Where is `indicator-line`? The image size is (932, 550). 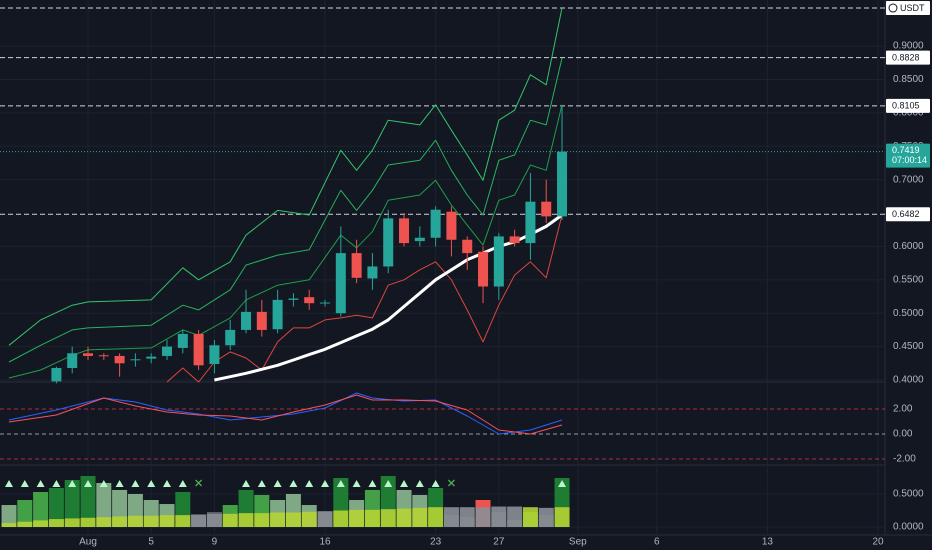
indicator-line is located at coordinates (364, 298).